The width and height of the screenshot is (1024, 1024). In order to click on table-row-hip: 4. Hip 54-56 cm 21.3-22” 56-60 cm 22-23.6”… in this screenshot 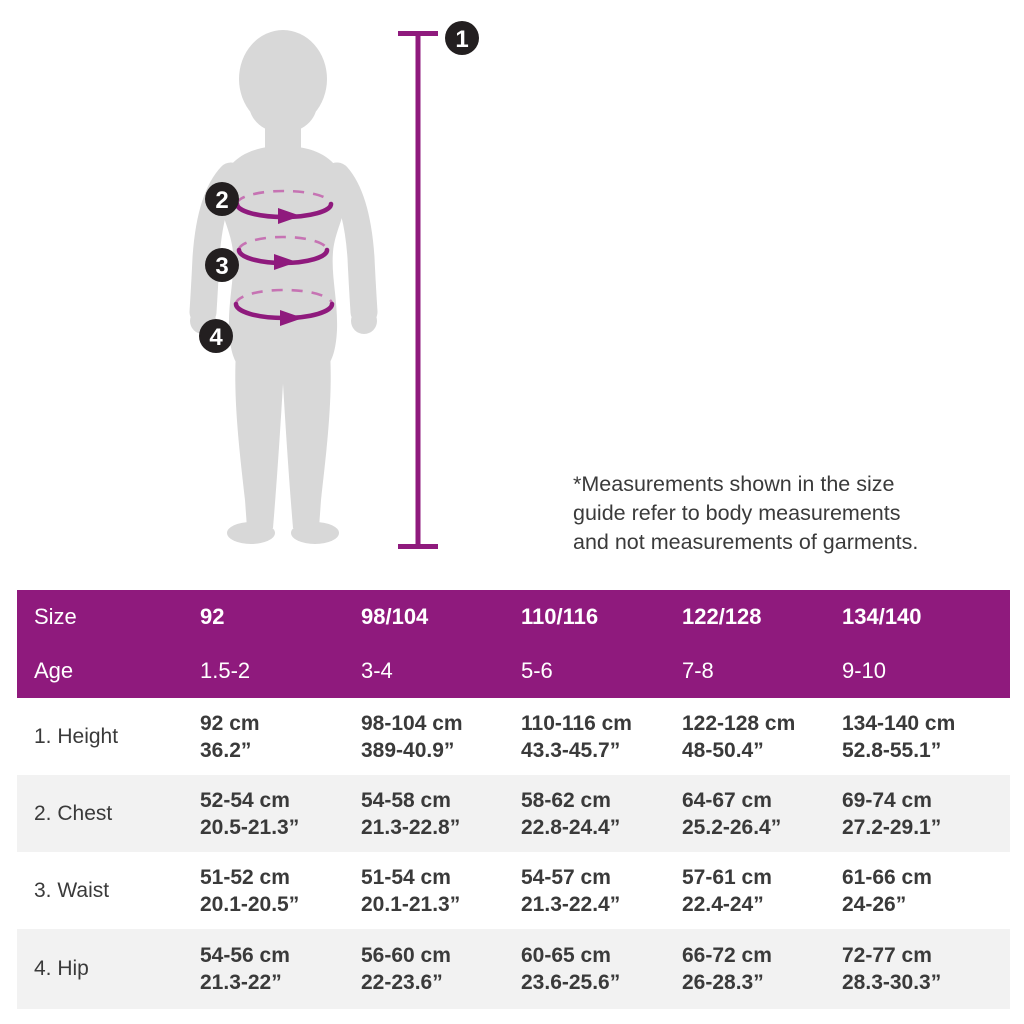, I will do `click(513, 969)`.